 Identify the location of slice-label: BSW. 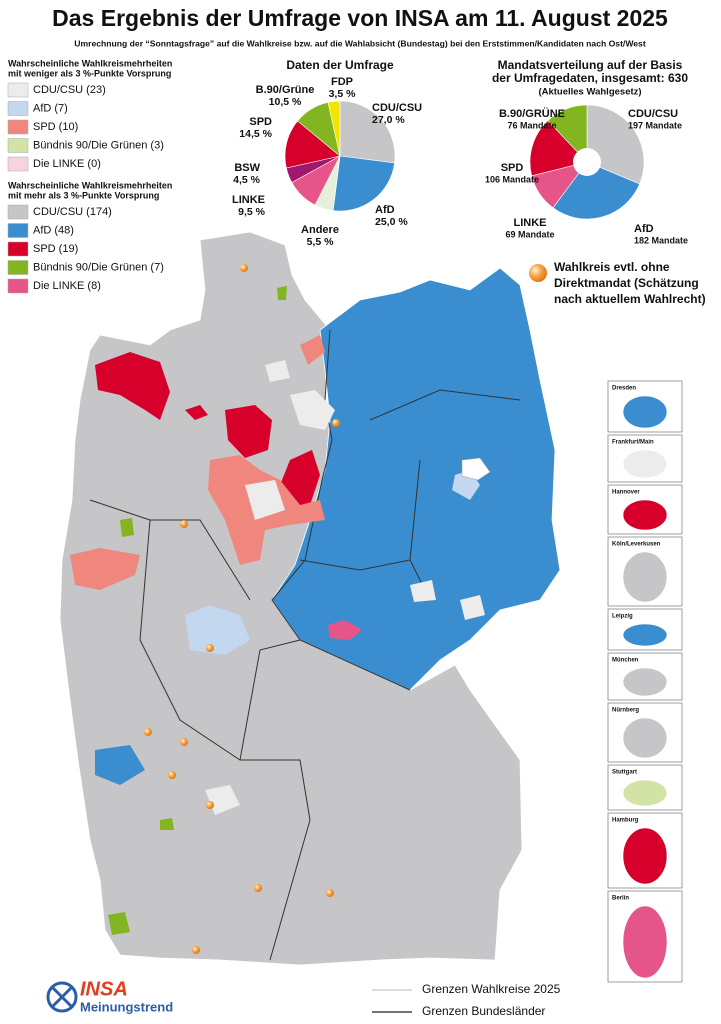
(247, 168).